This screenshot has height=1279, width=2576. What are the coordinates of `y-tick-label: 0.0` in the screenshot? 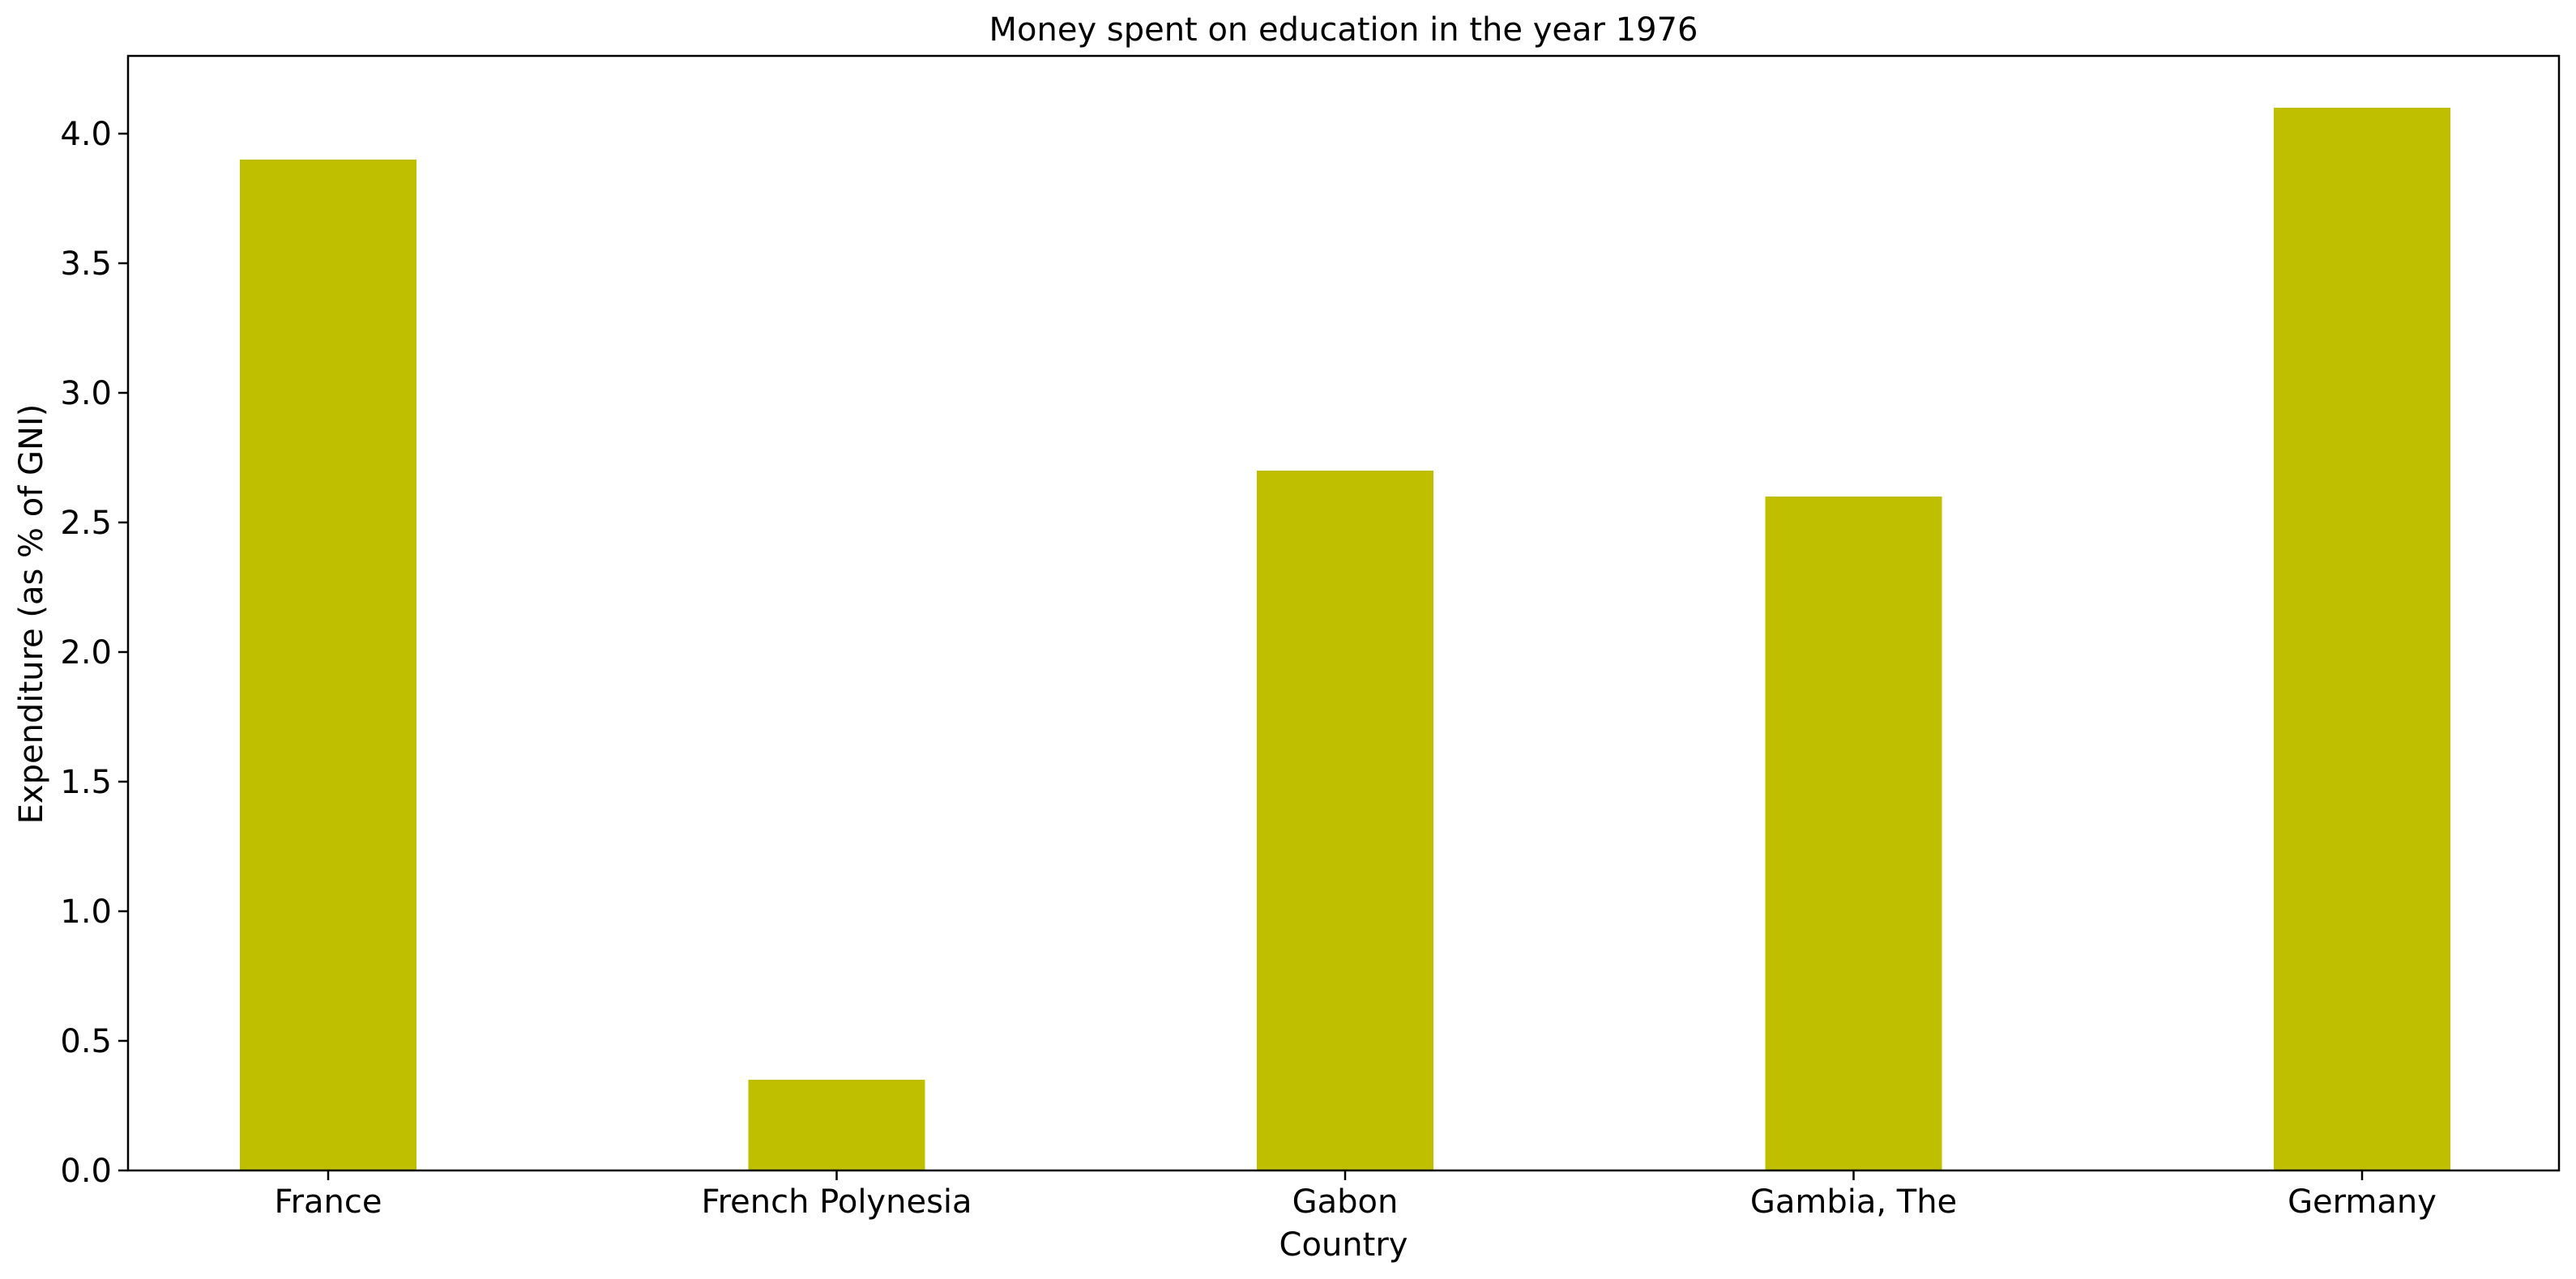 It's located at (86, 1171).